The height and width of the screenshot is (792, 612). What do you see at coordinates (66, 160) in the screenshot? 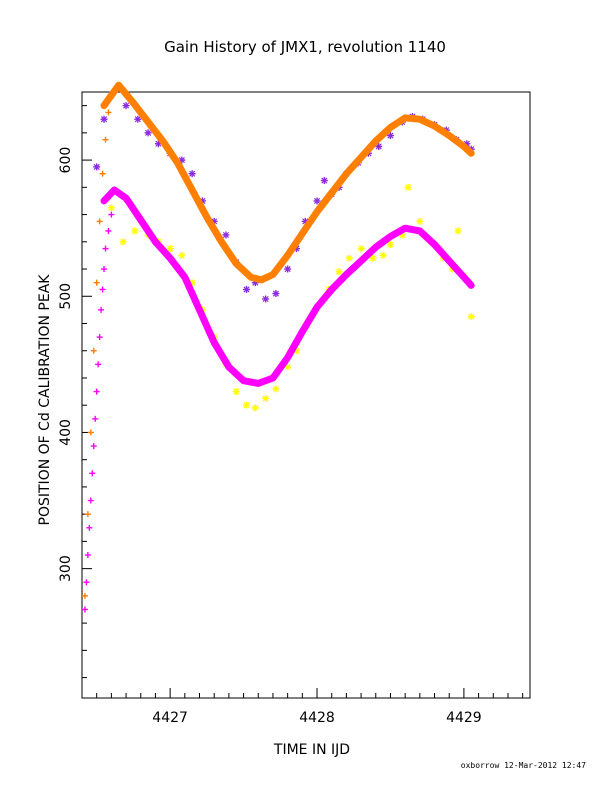
I see `y-tick-label: 600` at bounding box center [66, 160].